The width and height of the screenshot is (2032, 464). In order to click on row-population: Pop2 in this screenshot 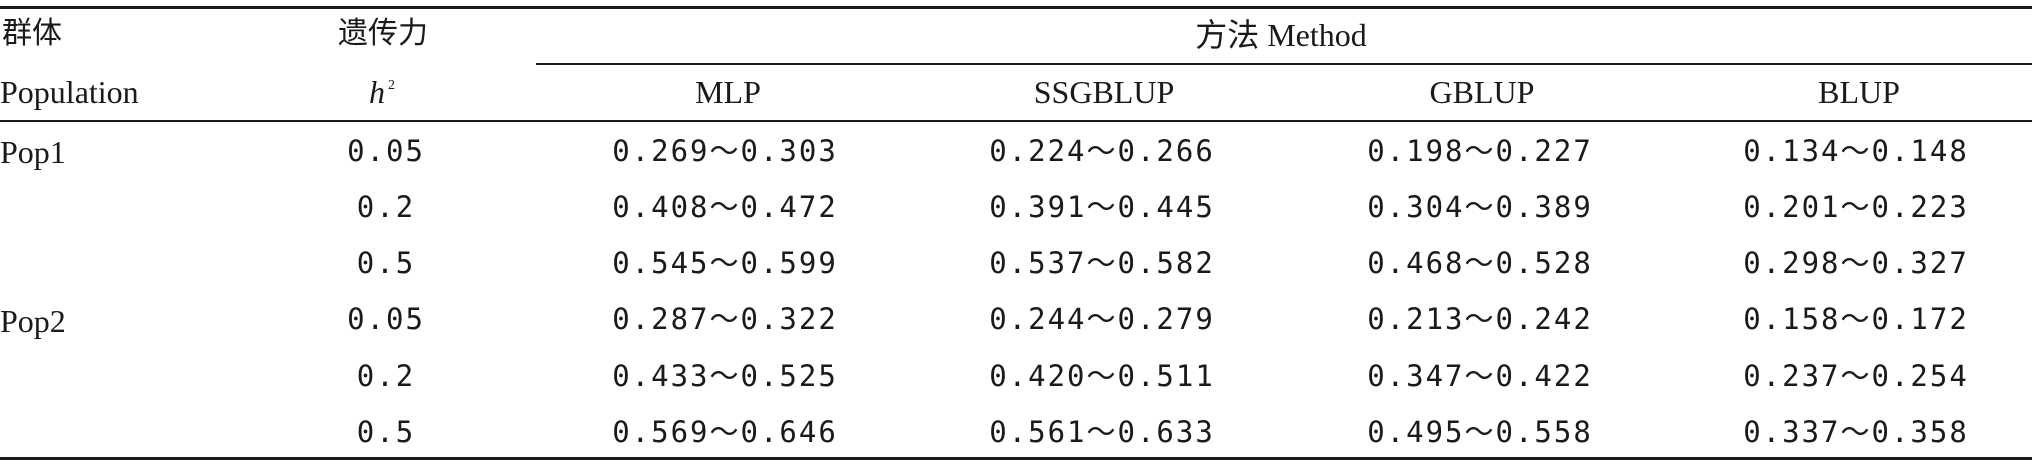, I will do `click(33, 321)`.